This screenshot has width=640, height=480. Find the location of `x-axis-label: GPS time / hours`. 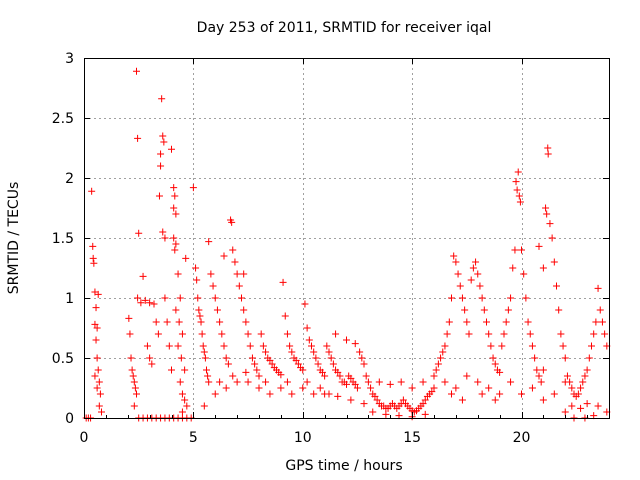

x-axis-label: GPS time / hours is located at coordinates (343, 466).